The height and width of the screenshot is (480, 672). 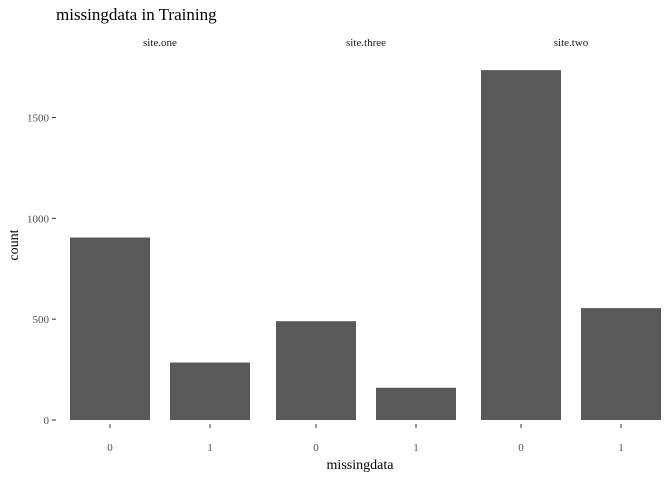 What do you see at coordinates (136, 14) in the screenshot?
I see `chart-title: missingdata in Training` at bounding box center [136, 14].